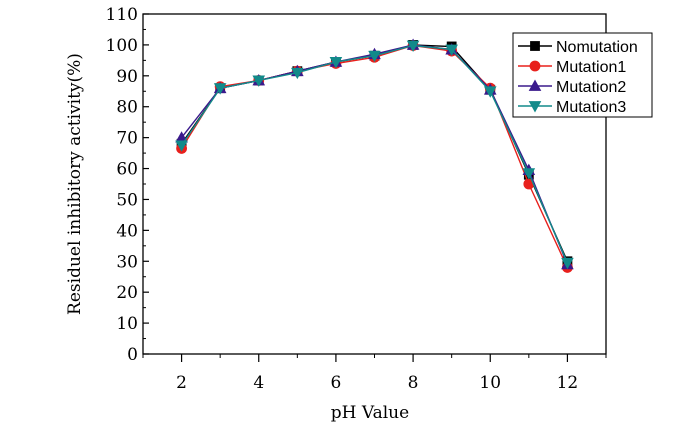 This screenshot has height=428, width=700. I want to click on y-axis: 0 10 20 30 40 50 60 70 80 90 100 110, so click(127, 185).